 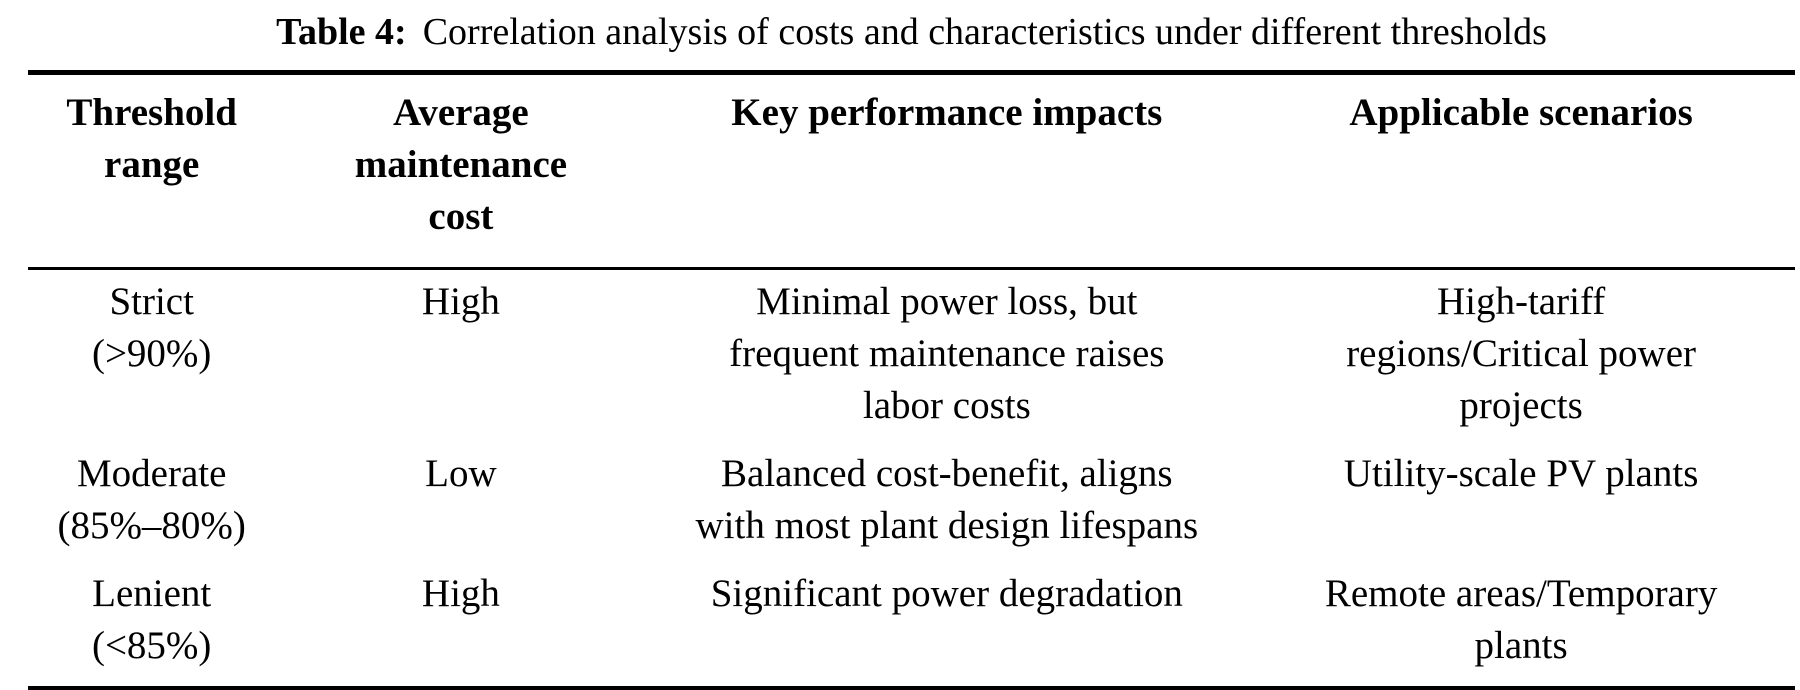 I want to click on cell-lenient-avg-maintenance-cost: High, so click(x=460, y=593).